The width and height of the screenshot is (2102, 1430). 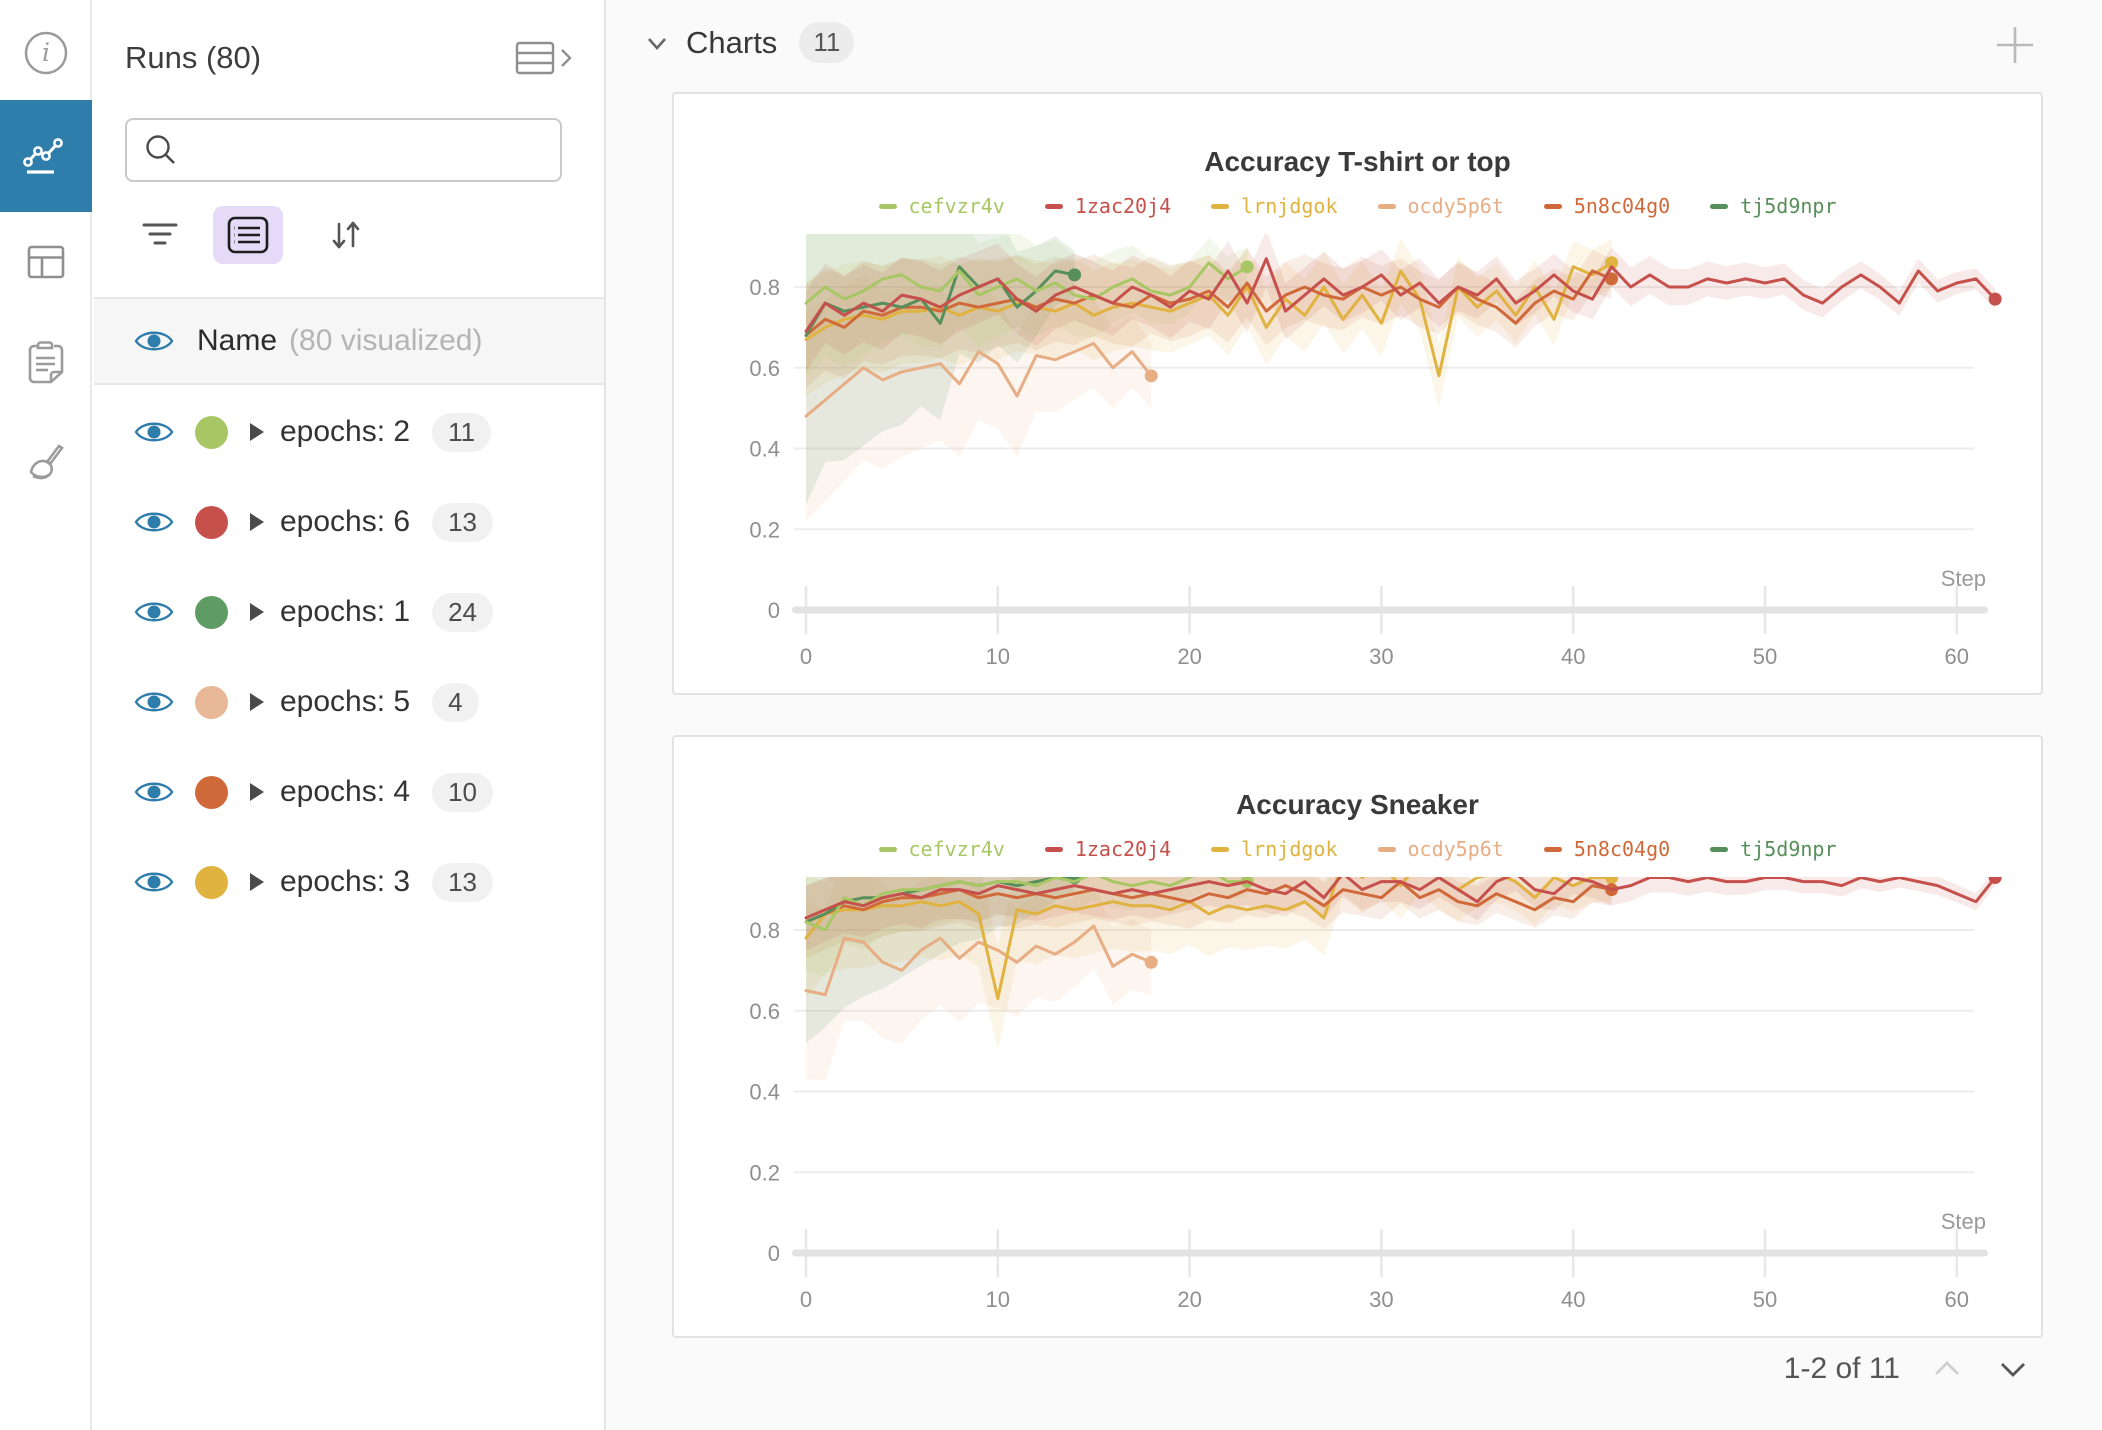 What do you see at coordinates (1455, 849) in the screenshot?
I see `legend-run-name: ocdy5p6t` at bounding box center [1455, 849].